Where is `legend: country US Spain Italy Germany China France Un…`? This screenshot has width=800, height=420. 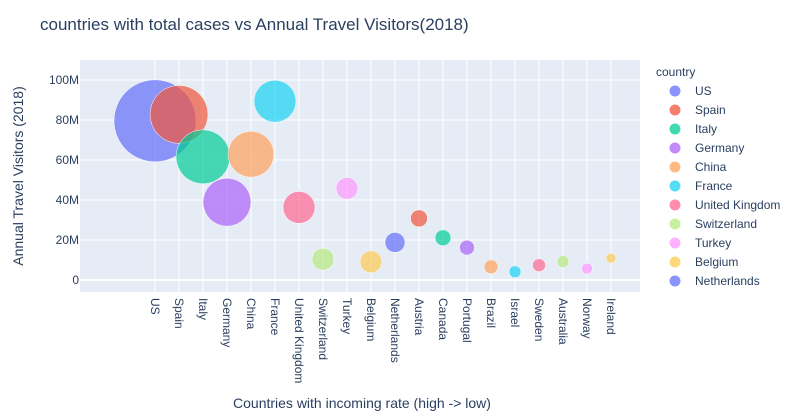 legend: country US Spain Italy Germany China France Un… is located at coordinates (718, 176).